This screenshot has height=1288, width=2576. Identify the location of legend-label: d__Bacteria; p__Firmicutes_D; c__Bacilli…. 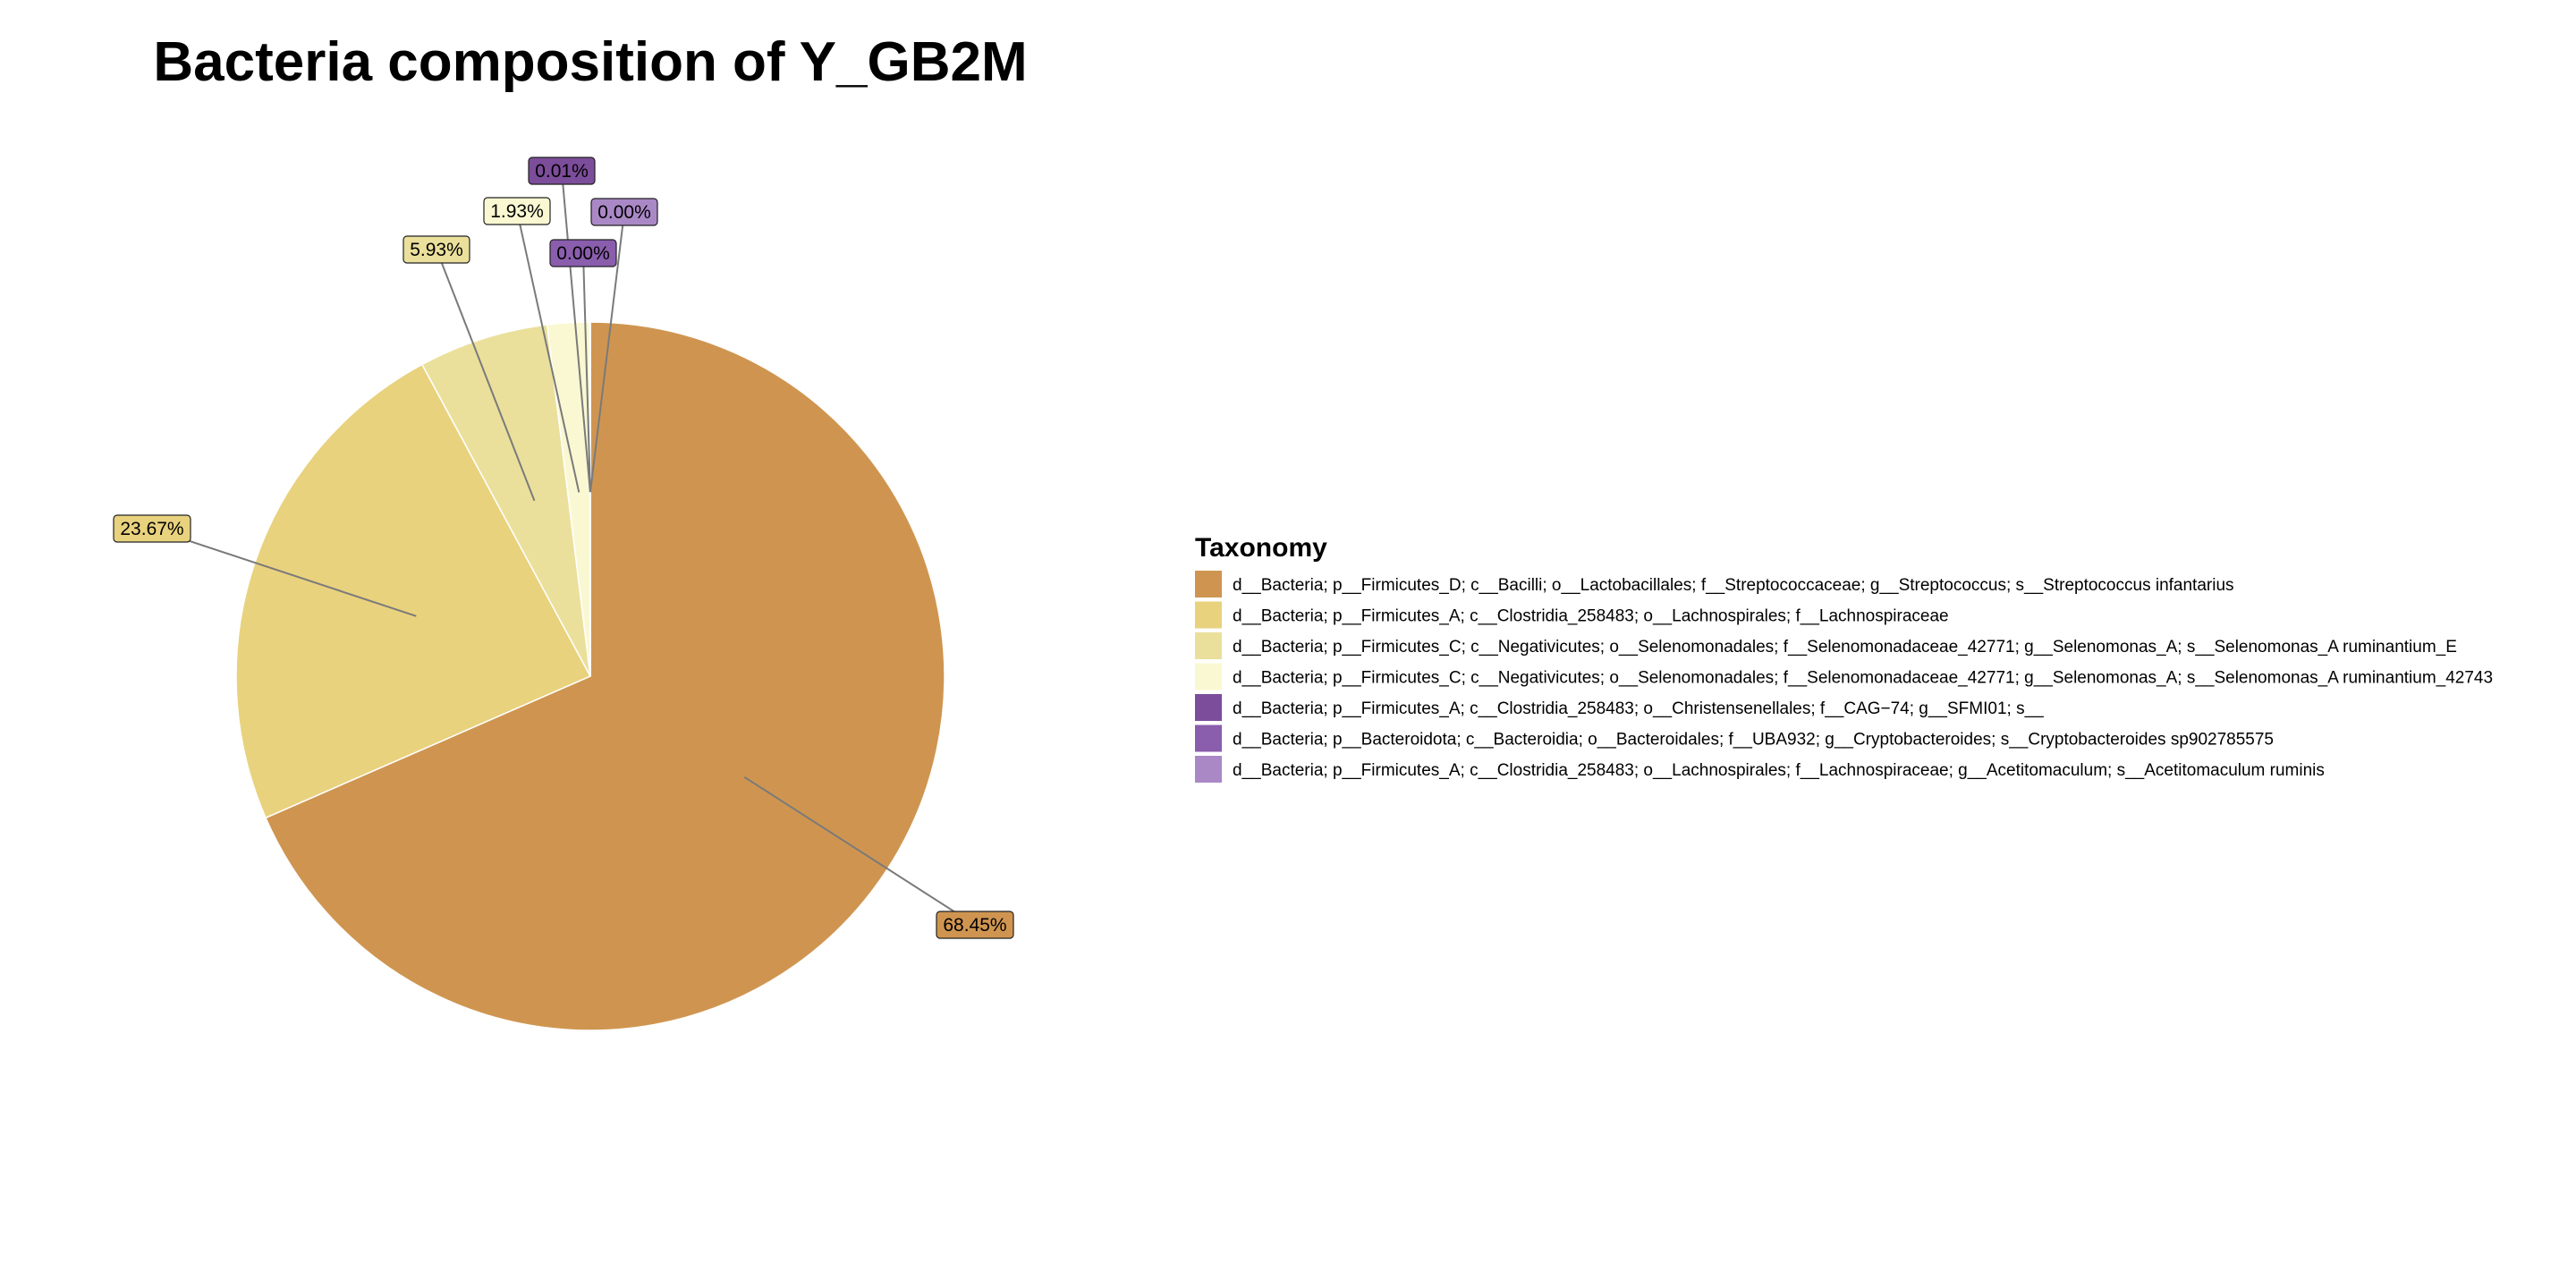
(1733, 585).